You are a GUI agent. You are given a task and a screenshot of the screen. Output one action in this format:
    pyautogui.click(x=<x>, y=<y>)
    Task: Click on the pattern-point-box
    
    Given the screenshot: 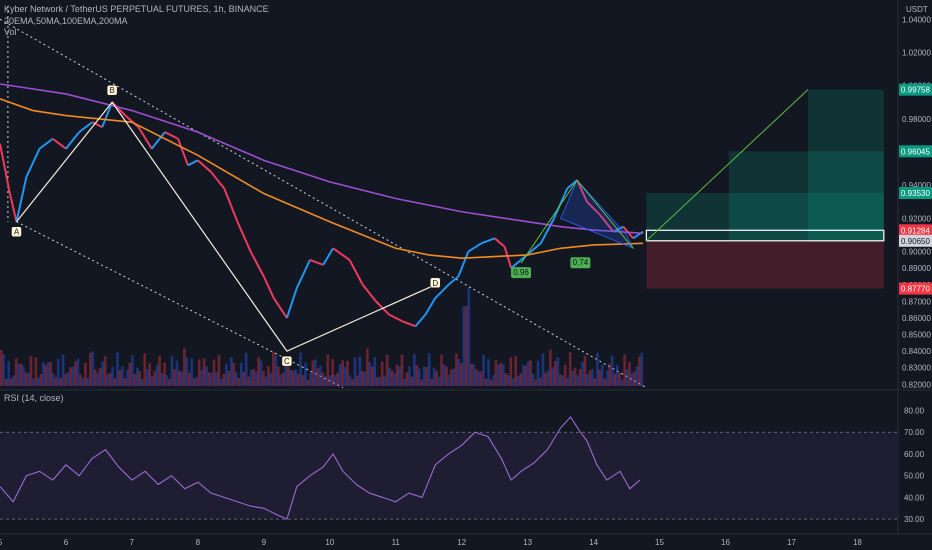 What is the action you would take?
    pyautogui.click(x=287, y=361)
    